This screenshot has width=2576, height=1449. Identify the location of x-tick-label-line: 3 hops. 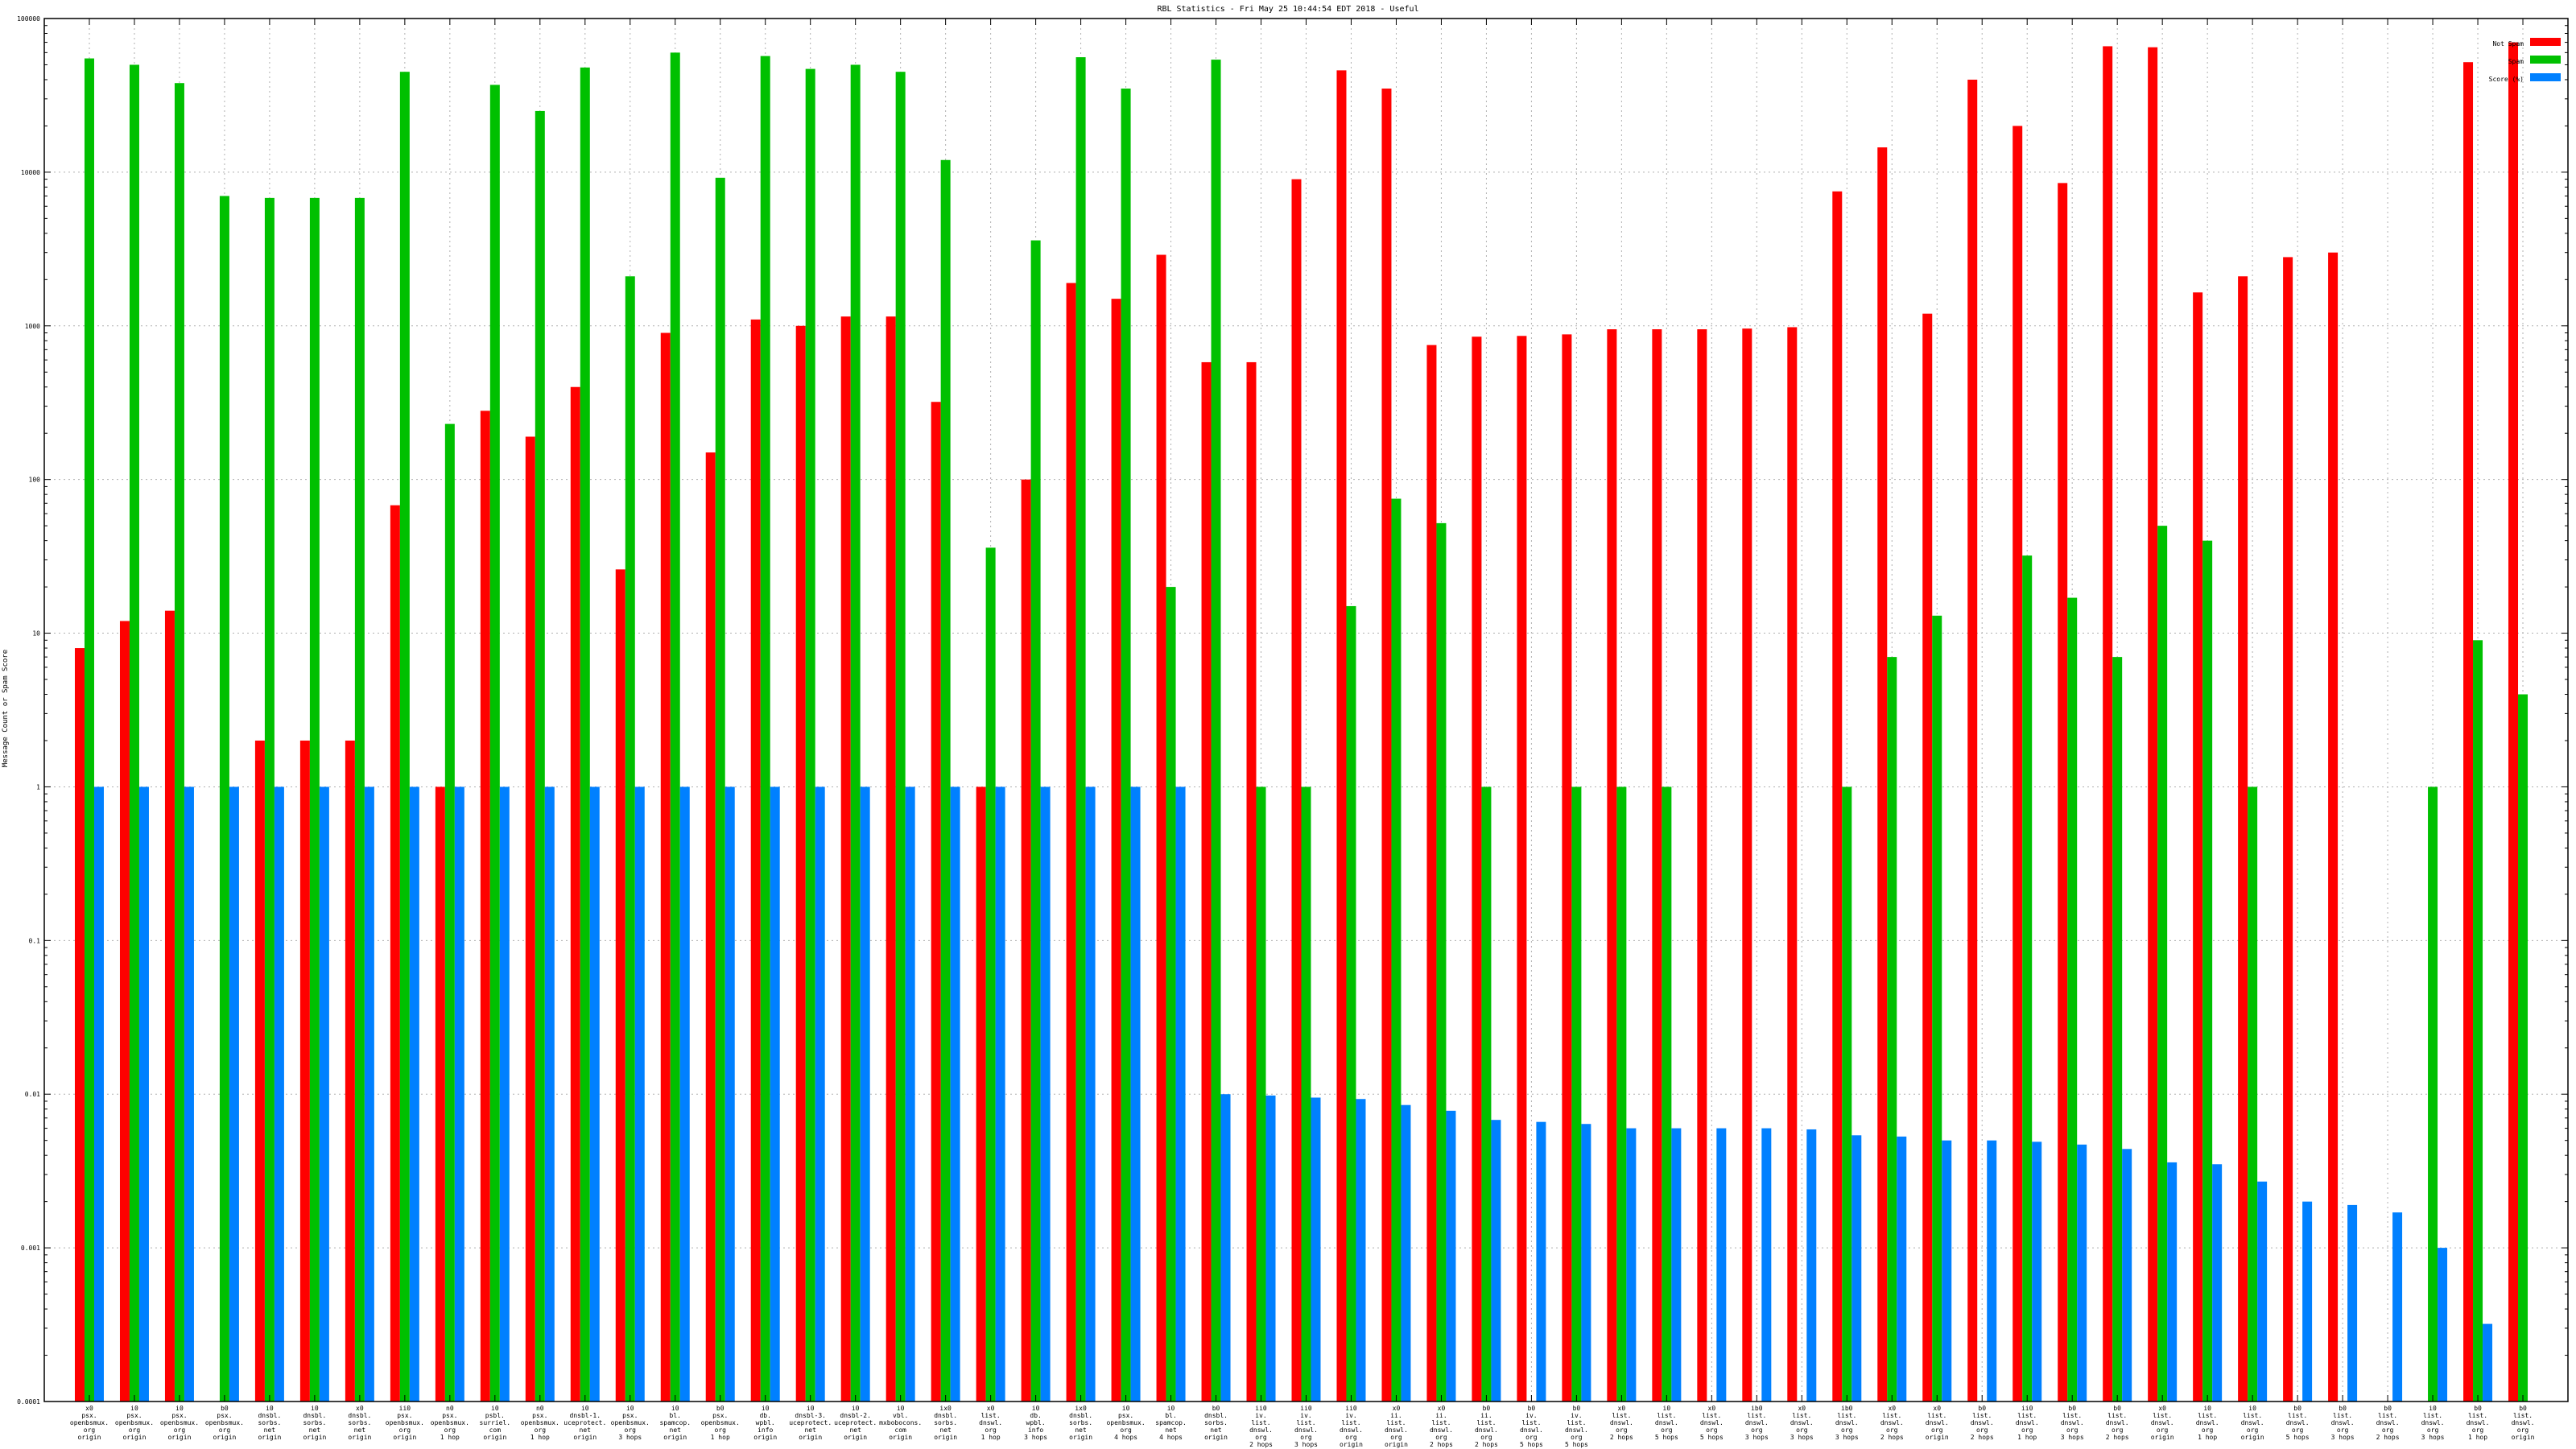
(1847, 1437).